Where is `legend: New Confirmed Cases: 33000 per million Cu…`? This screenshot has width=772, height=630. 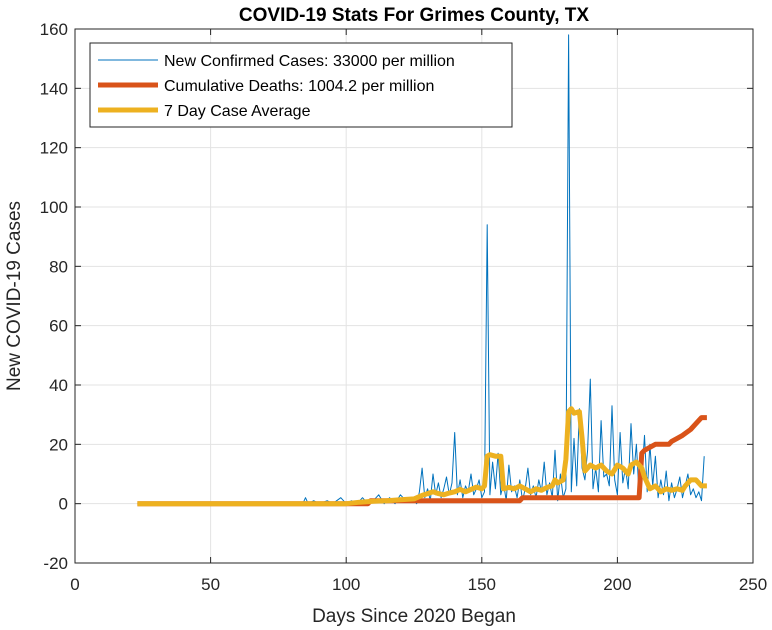 legend: New Confirmed Cases: 33000 per million Cu… is located at coordinates (301, 85).